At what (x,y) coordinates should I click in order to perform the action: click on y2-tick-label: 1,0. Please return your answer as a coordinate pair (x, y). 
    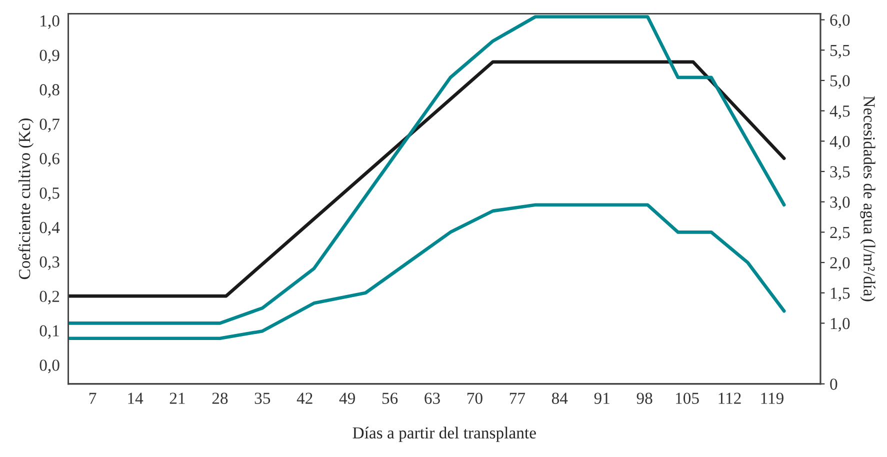
    Looking at the image, I should click on (840, 325).